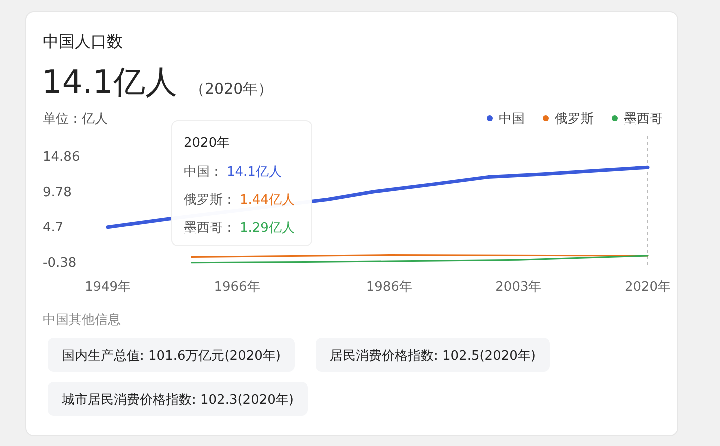 This screenshot has width=720, height=446. I want to click on text: （2020年）, so click(232, 89).